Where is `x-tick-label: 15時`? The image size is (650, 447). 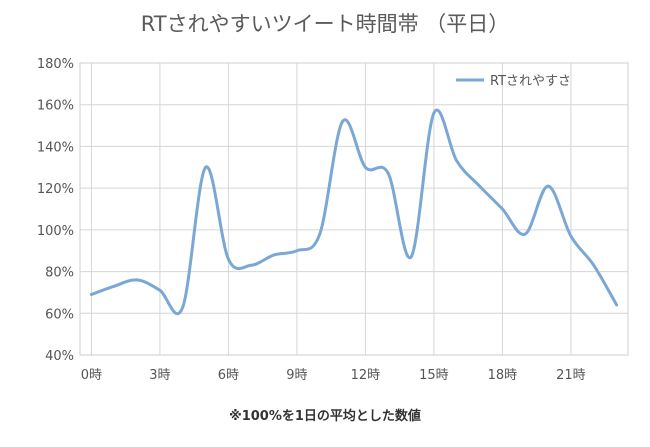
x-tick-label: 15時 is located at coordinates (434, 375).